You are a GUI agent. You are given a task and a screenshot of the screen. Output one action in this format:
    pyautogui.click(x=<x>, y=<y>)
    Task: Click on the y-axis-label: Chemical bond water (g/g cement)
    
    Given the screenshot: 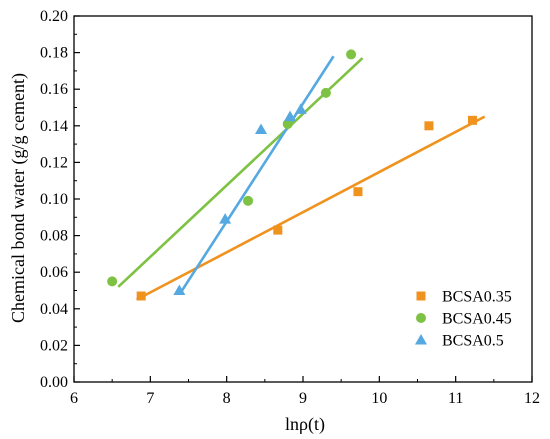 What is the action you would take?
    pyautogui.click(x=18, y=198)
    